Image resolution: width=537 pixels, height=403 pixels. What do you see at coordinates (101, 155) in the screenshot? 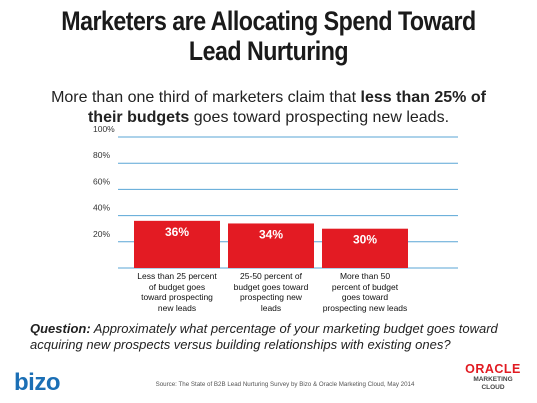
I see `y-tick-label: 80%` at bounding box center [101, 155].